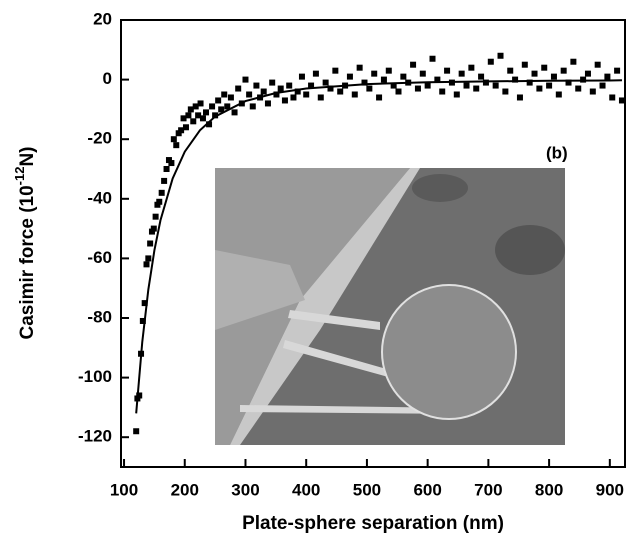 The width and height of the screenshot is (628, 539). Describe the element at coordinates (610, 489) in the screenshot. I see `x-tick-label: 900` at that location.